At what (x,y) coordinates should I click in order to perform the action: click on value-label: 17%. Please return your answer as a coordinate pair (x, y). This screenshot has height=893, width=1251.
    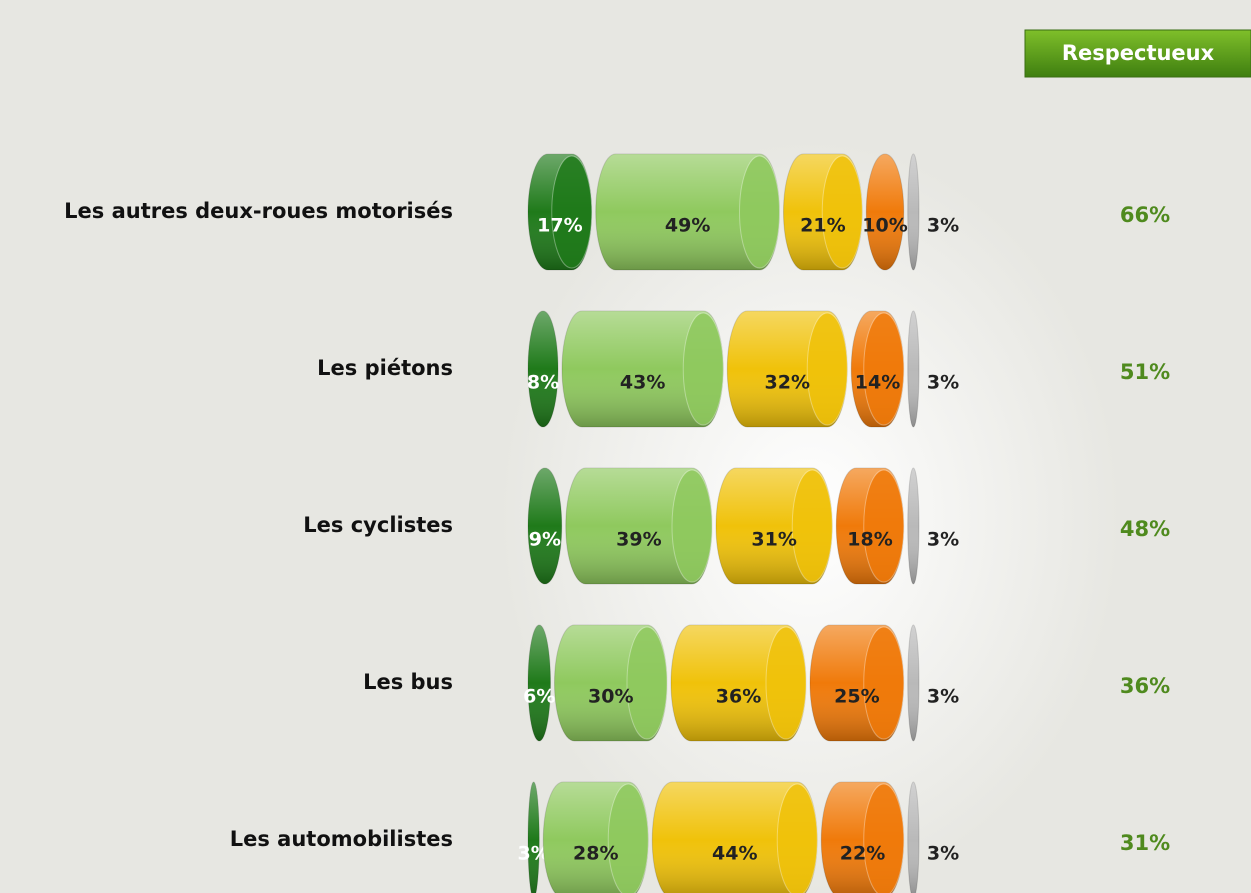
    Looking at the image, I should click on (559, 226).